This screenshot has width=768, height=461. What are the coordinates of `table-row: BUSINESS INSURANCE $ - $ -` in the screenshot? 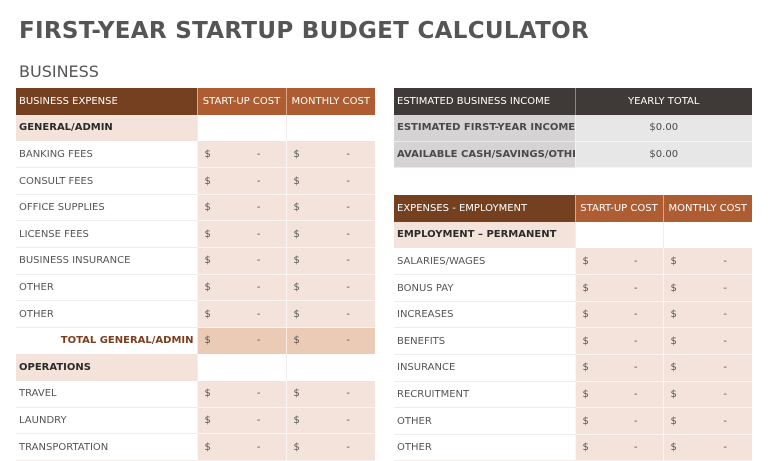 It's located at (195, 261).